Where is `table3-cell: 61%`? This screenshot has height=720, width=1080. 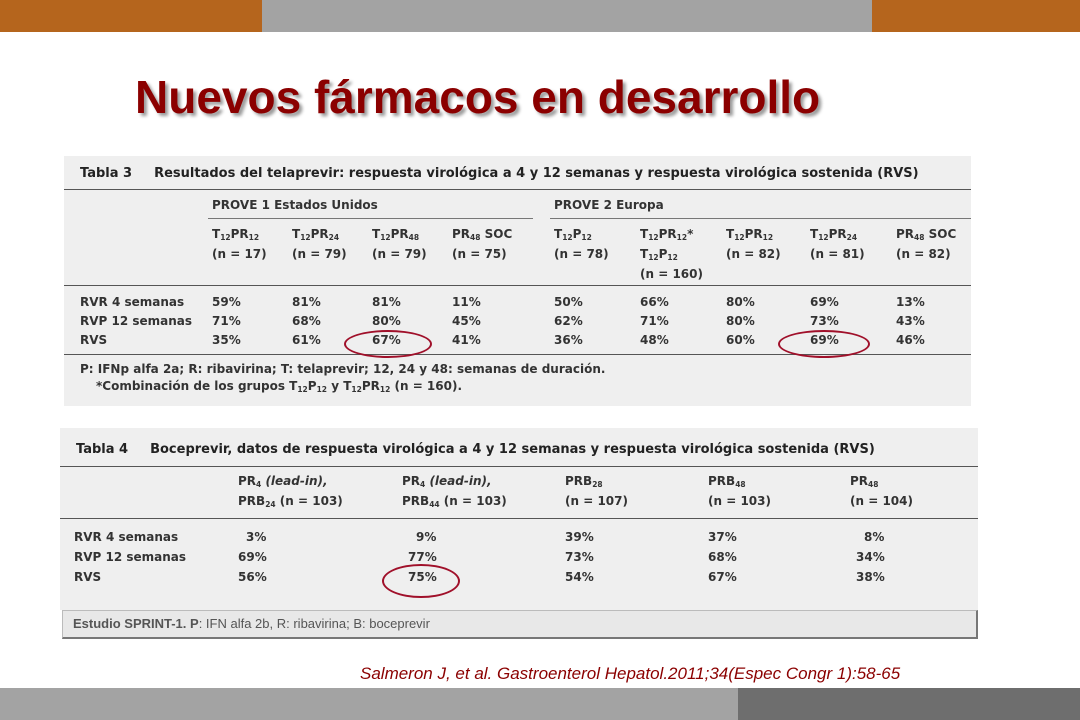 table3-cell: 61% is located at coordinates (306, 340).